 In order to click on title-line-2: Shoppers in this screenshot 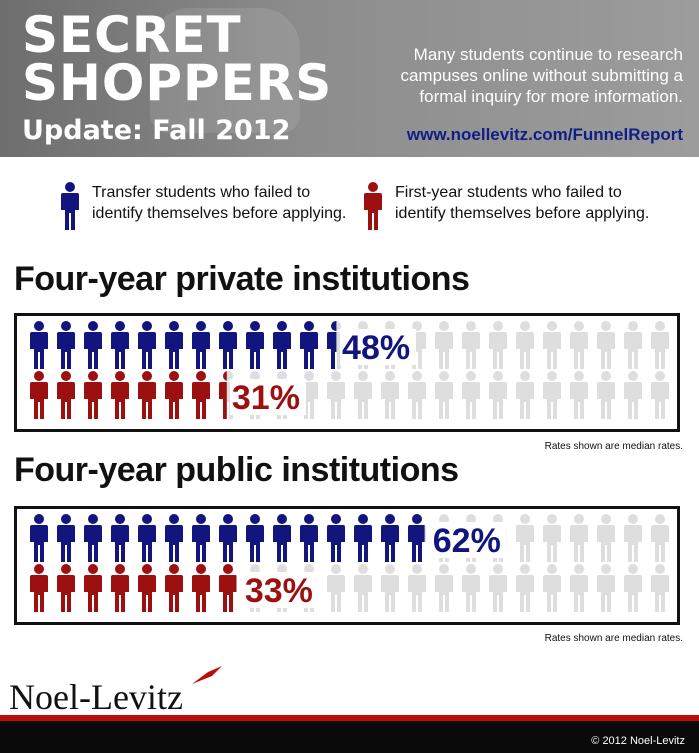, I will do `click(177, 83)`.